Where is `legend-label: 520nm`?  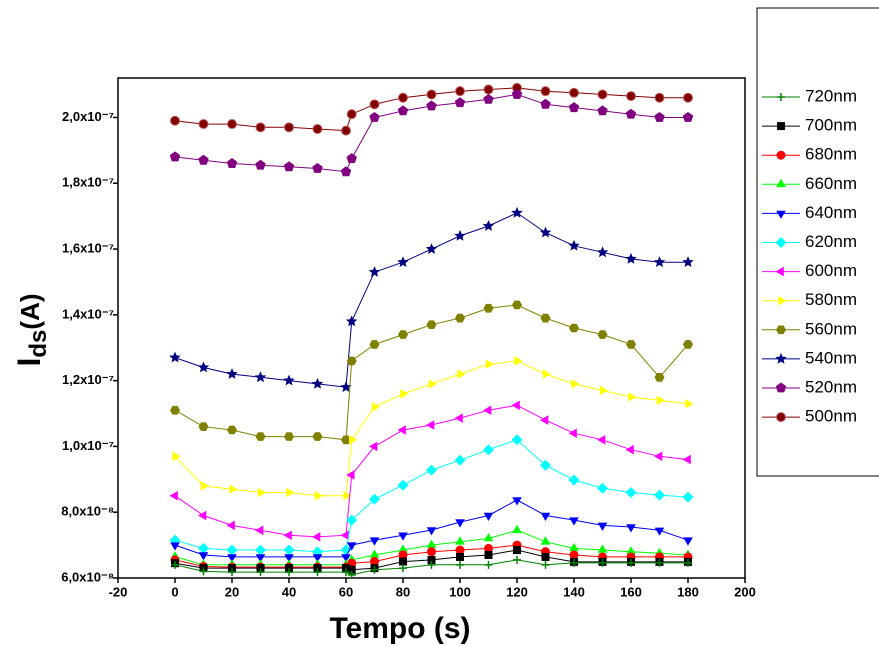 legend-label: 520nm is located at coordinates (831, 386).